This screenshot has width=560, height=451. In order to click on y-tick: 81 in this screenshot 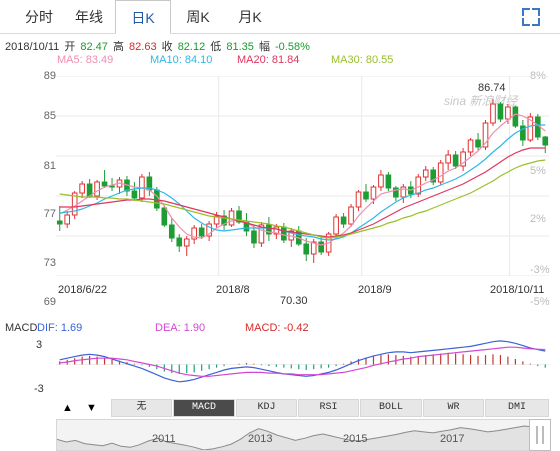, I will do `click(49, 166)`.